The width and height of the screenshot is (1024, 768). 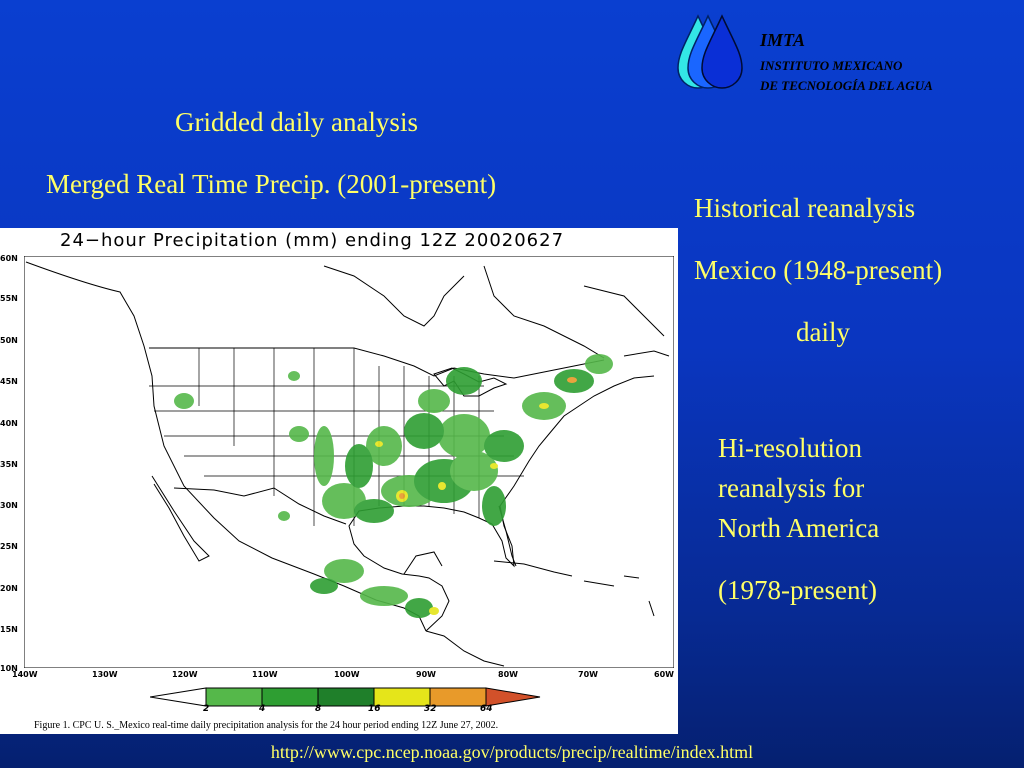 I want to click on legend-label: 8, so click(x=318, y=709).